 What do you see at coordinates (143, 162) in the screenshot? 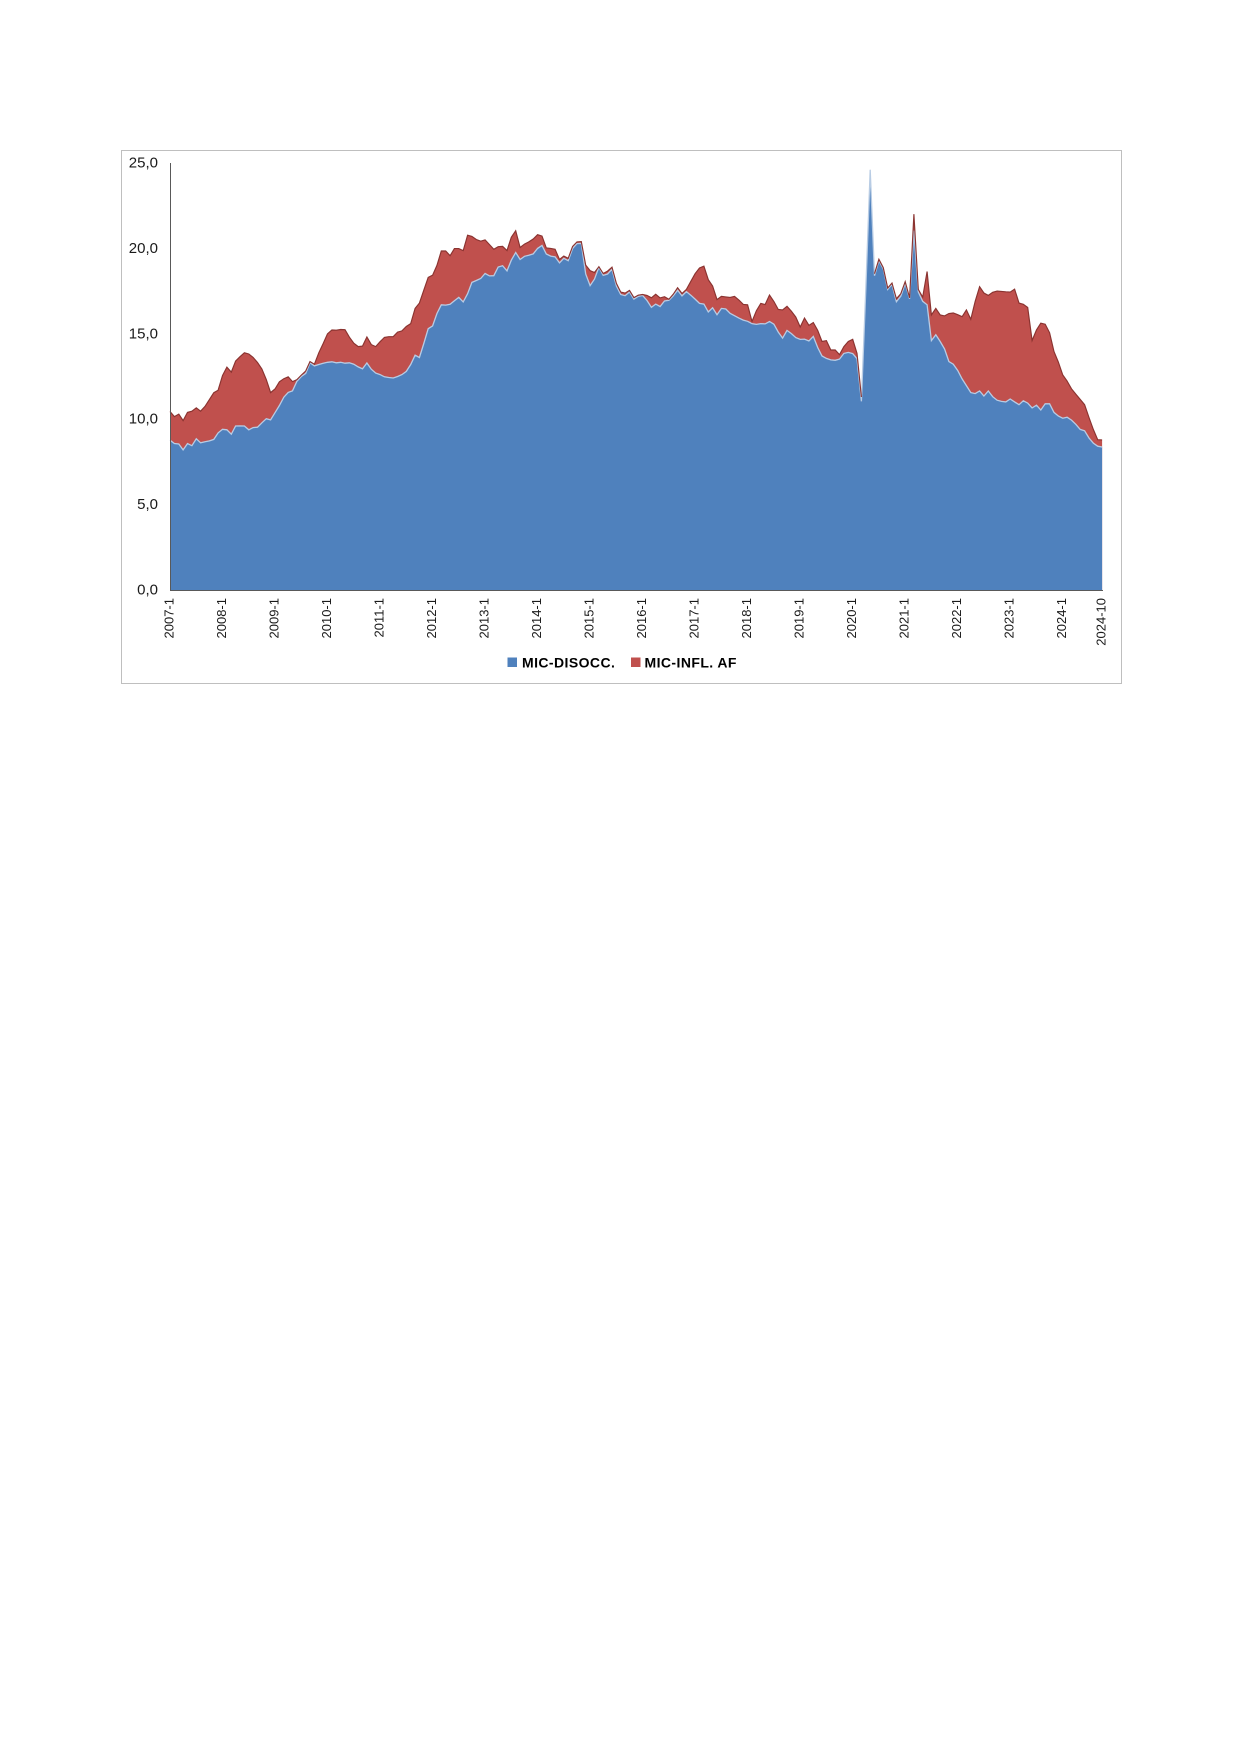
I see `svg-text: 25,0` at bounding box center [143, 162].